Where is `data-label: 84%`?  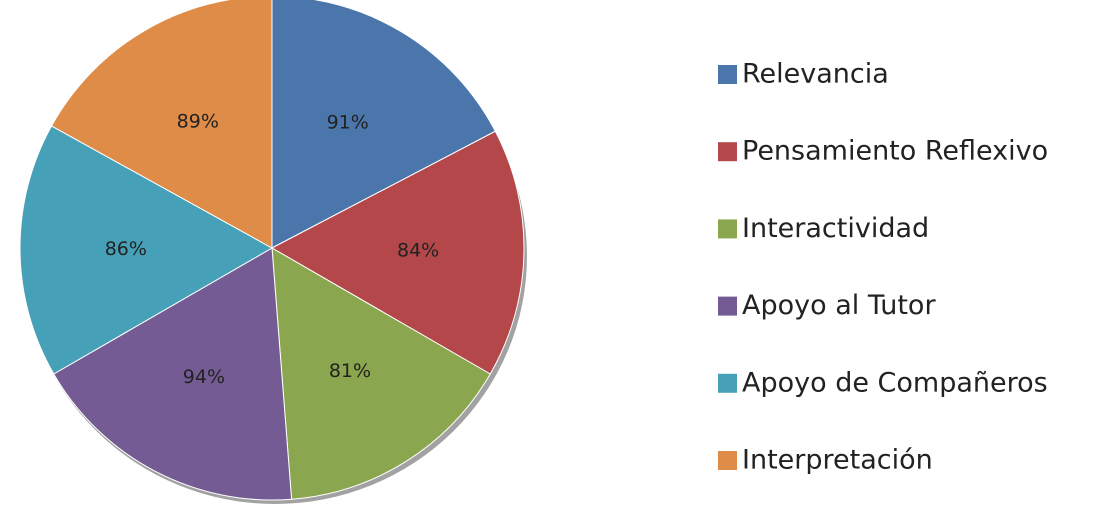
data-label: 84% is located at coordinates (418, 251).